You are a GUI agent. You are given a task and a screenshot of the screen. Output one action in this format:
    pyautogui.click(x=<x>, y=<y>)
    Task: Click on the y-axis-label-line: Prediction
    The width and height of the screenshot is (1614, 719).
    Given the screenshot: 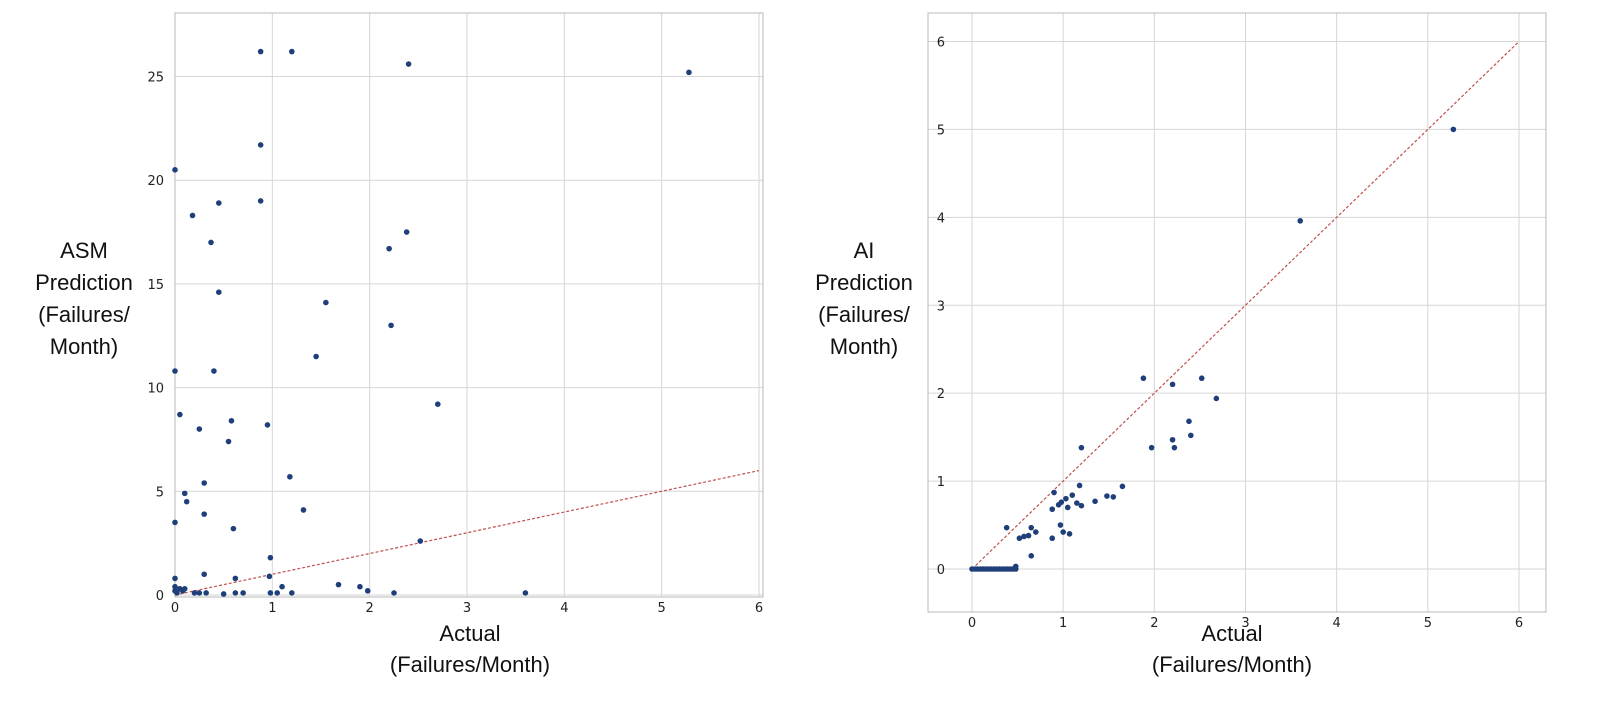 What is the action you would take?
    pyautogui.click(x=84, y=282)
    